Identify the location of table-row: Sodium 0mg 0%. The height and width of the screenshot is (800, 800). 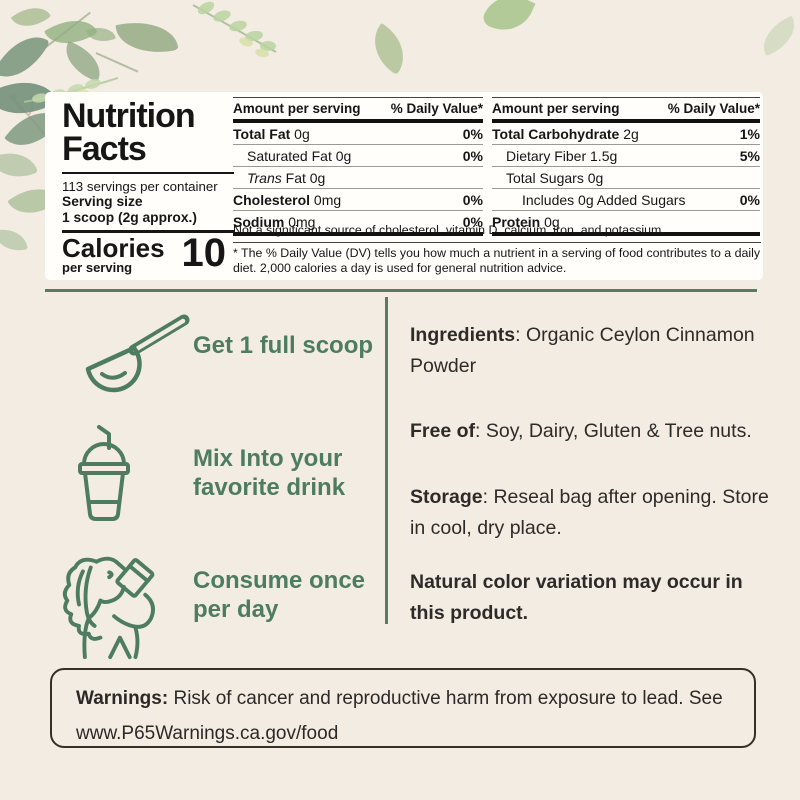
(358, 224).